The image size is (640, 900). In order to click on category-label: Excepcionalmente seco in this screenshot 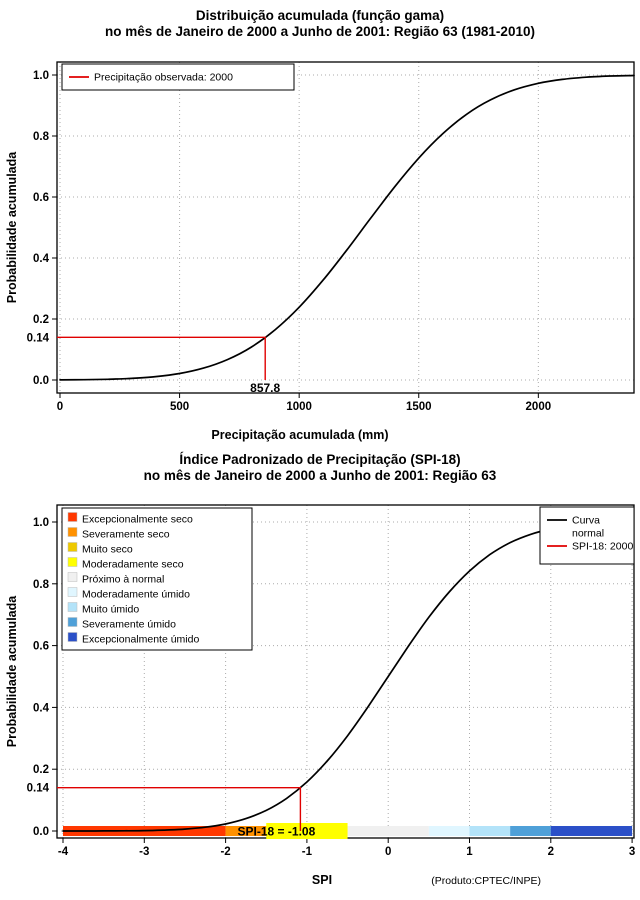, I will do `click(137, 520)`.